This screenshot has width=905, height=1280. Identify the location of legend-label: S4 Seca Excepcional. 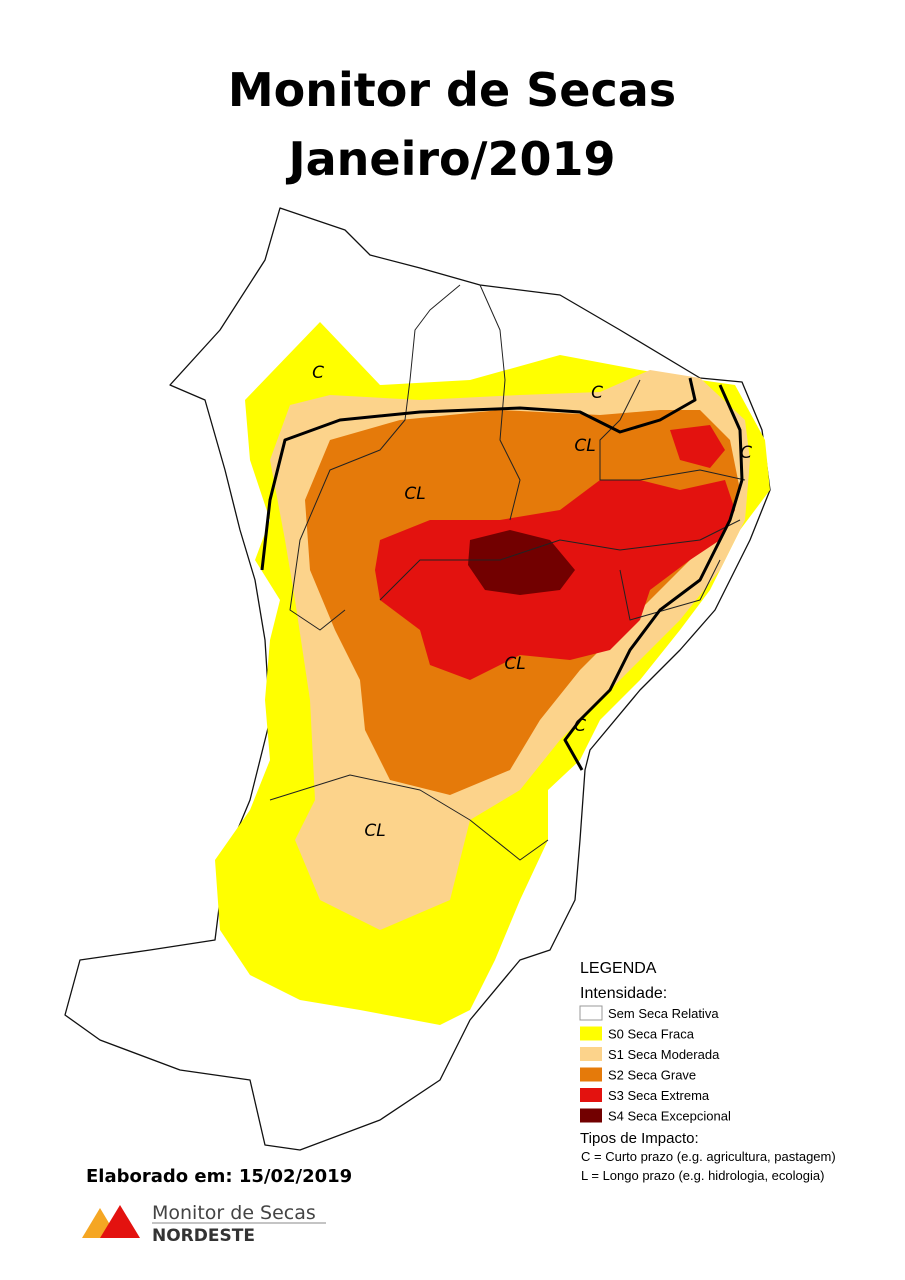
(669, 1116).